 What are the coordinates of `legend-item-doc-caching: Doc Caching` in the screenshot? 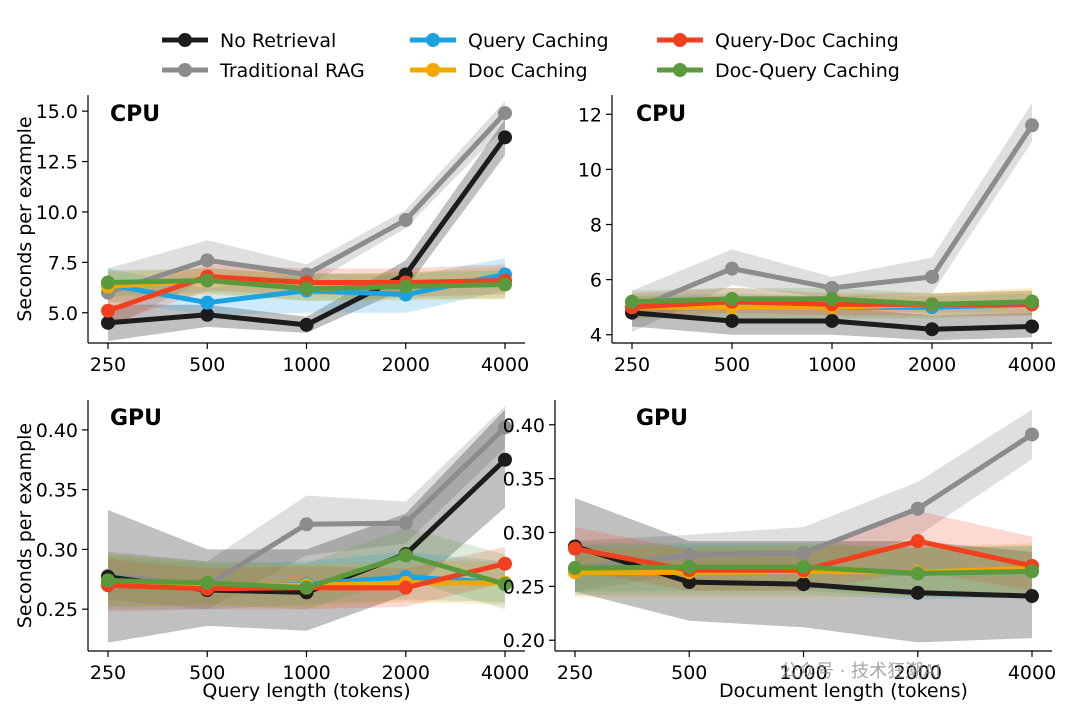 It's located at (499, 71).